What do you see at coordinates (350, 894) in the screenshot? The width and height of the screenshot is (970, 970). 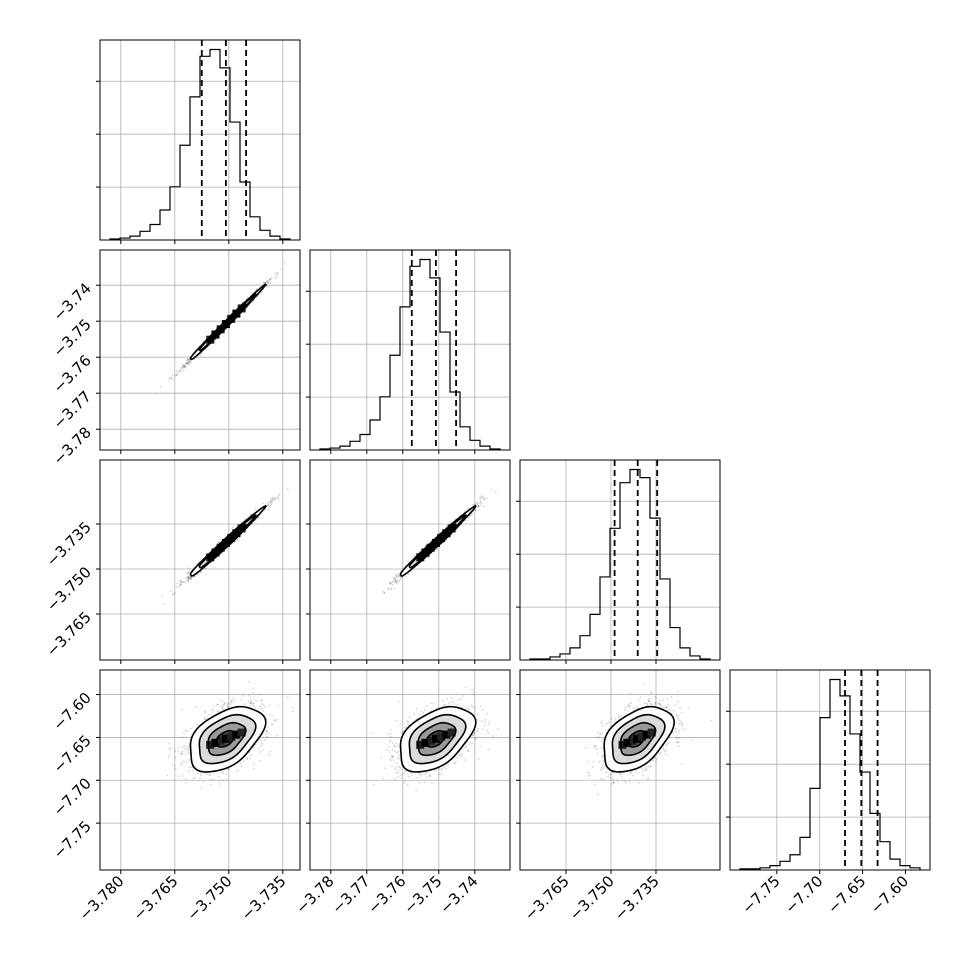 I see `x-tick-label: −3.77` at bounding box center [350, 894].